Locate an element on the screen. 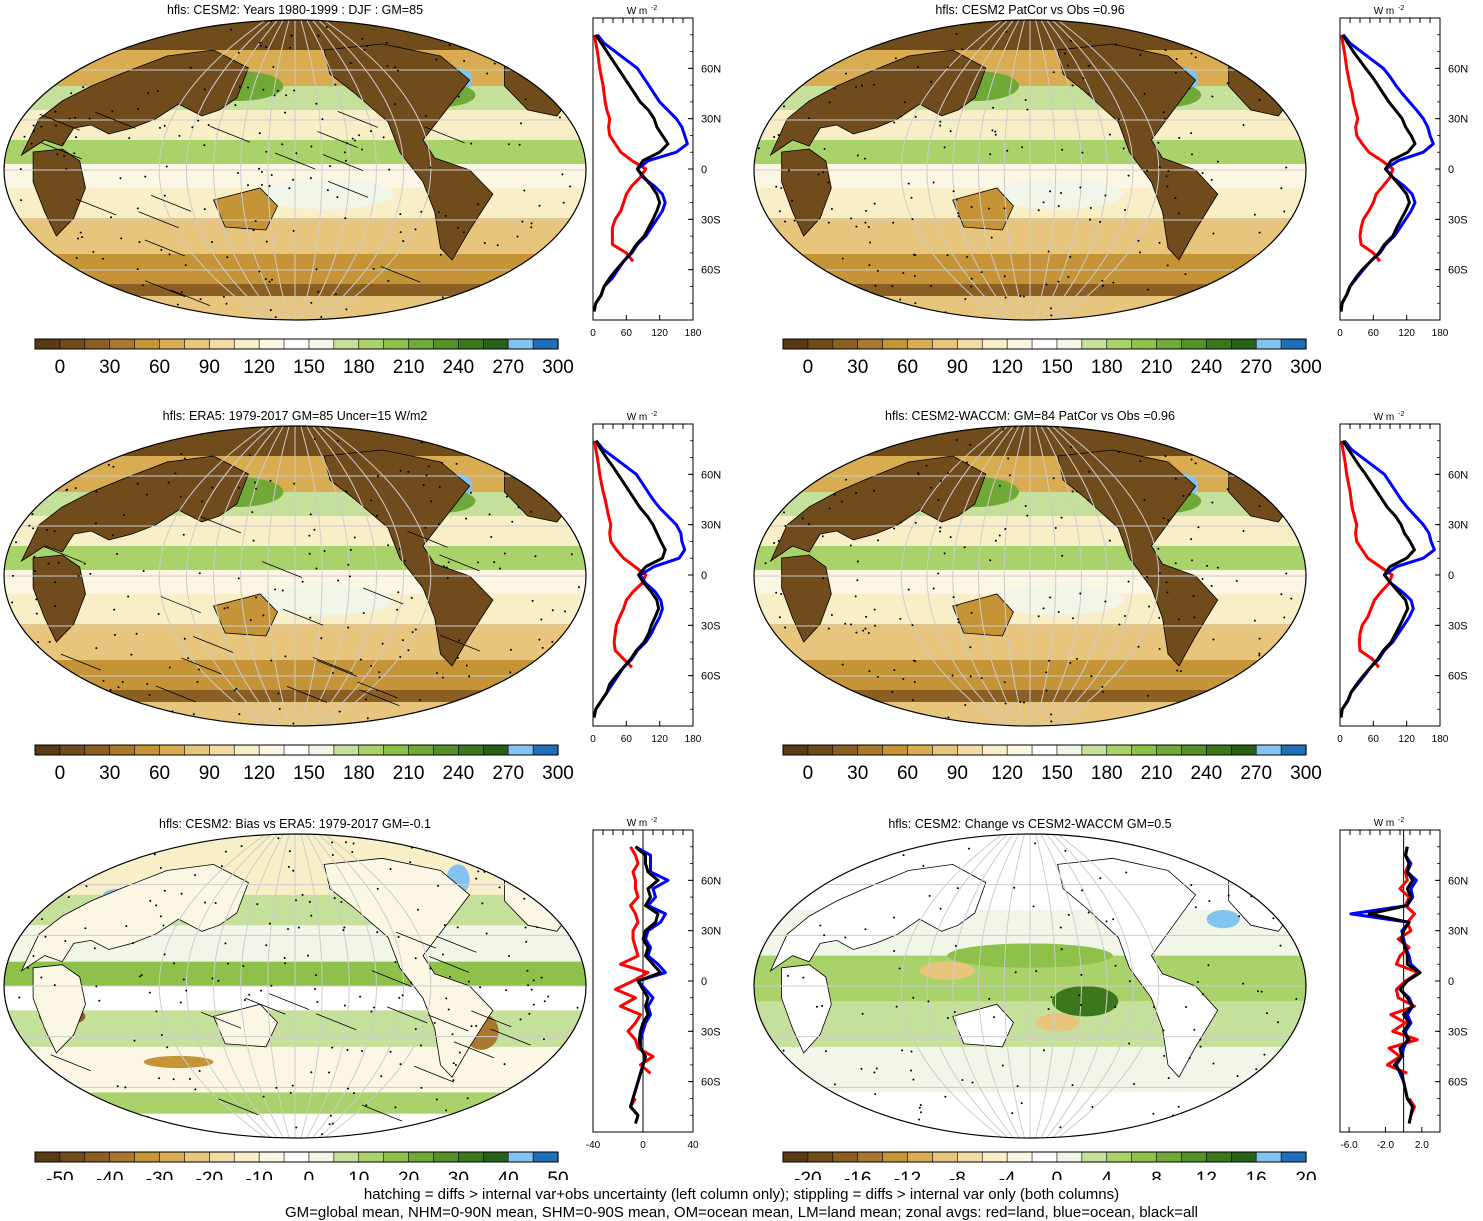 This screenshot has width=1483, height=1221. colorbar-label: 240 is located at coordinates (459, 367).